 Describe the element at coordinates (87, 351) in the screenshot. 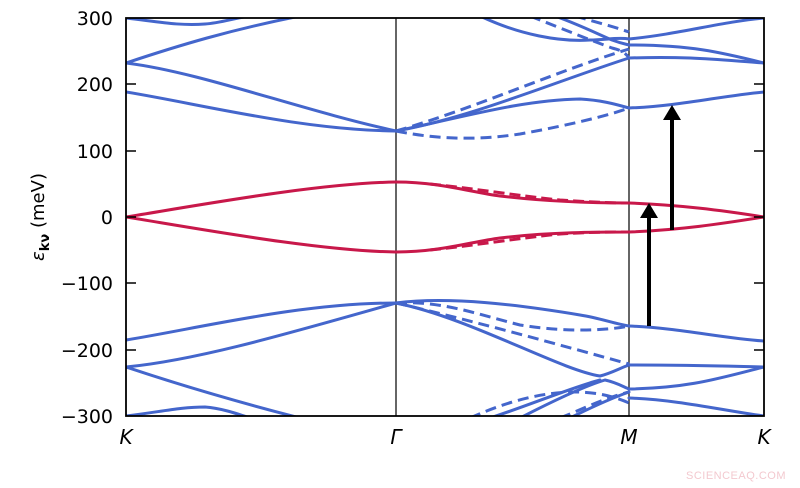

I see `ytick-minus200: −200` at that location.